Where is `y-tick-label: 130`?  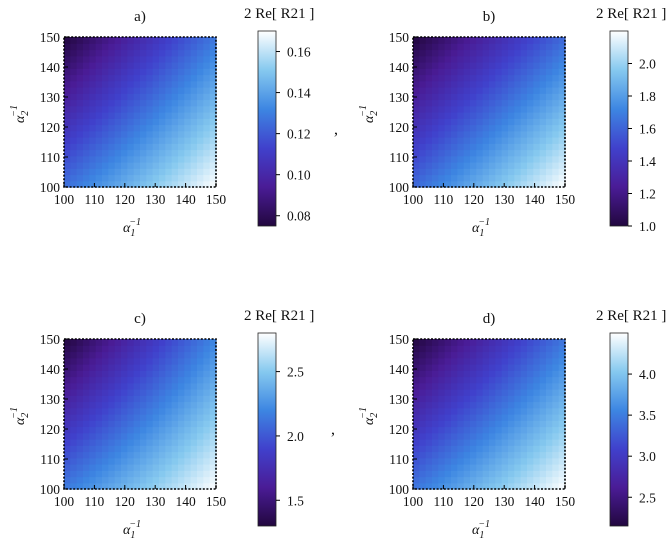 y-tick-label: 130 is located at coordinates (50, 97).